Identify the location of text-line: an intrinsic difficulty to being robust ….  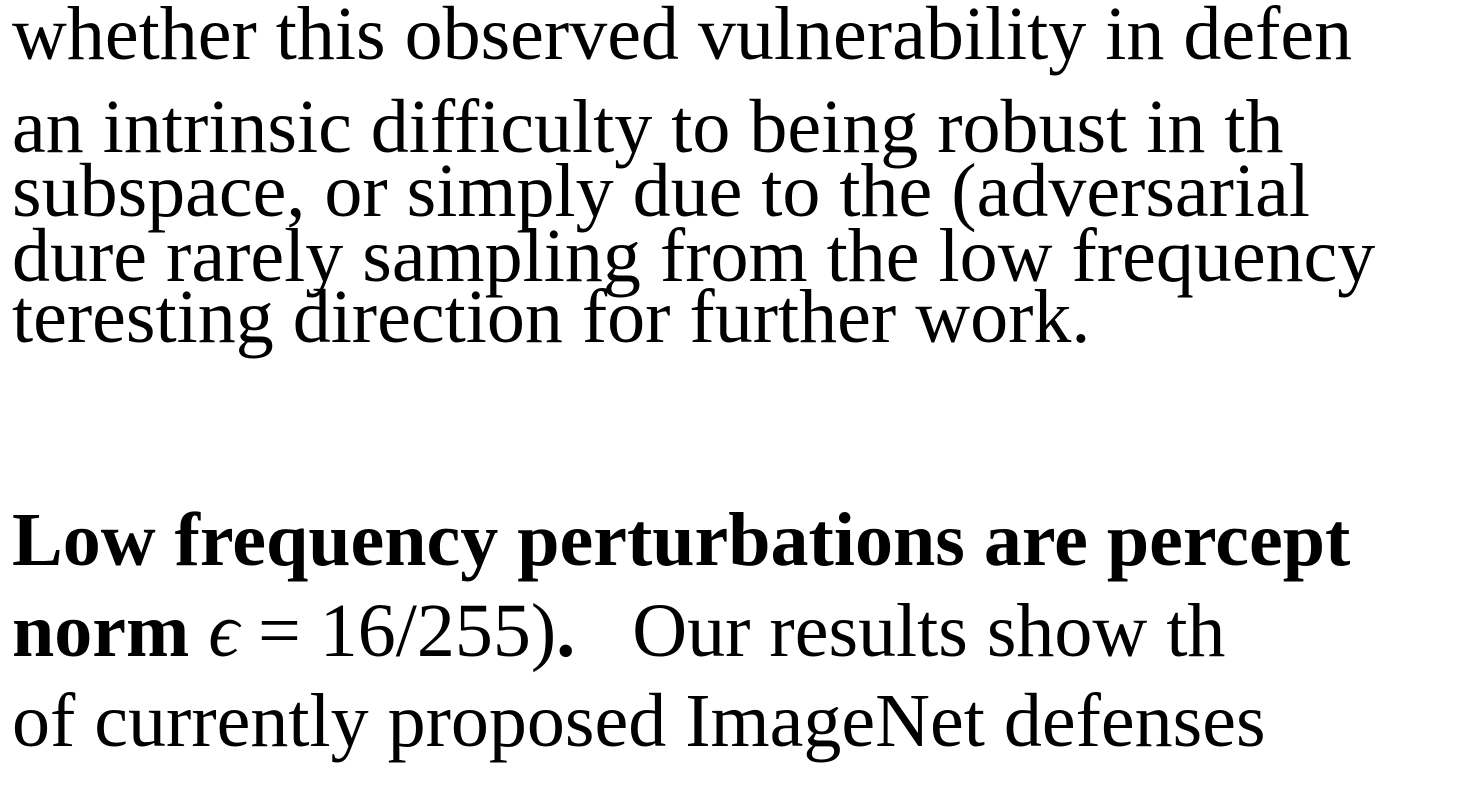
(648, 127).